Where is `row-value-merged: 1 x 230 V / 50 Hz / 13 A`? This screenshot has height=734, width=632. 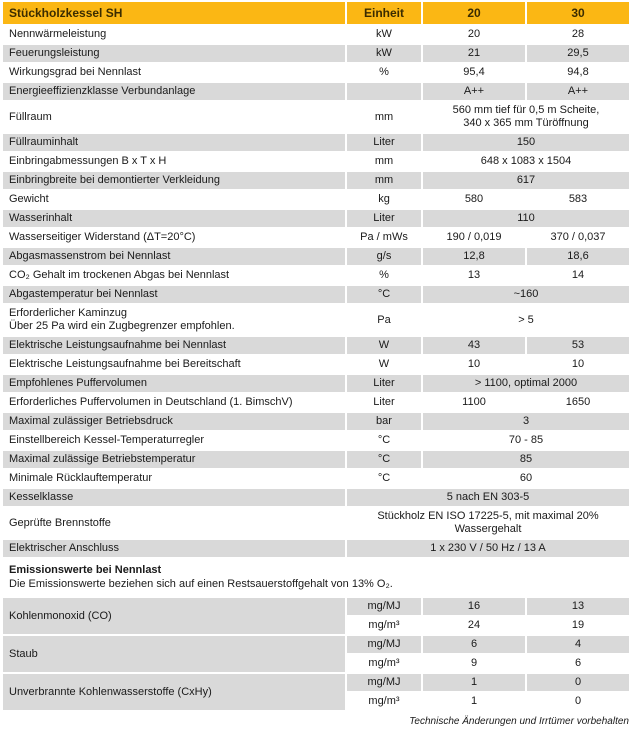
row-value-merged: 1 x 230 V / 50 Hz / 13 A is located at coordinates (488, 548).